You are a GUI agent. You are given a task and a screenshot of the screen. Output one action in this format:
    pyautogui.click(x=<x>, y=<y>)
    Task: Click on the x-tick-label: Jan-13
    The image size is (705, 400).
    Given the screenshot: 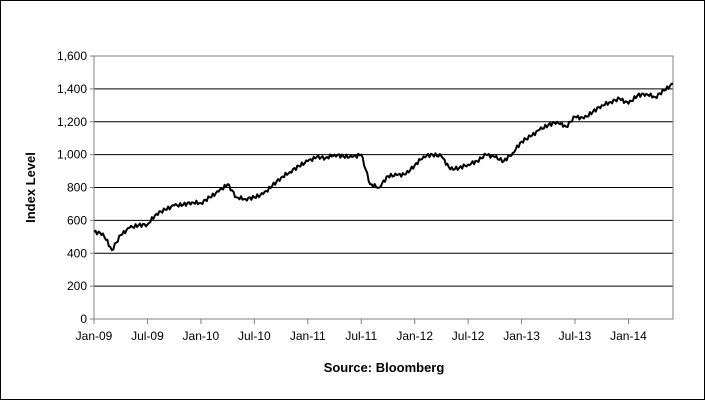 What is the action you would take?
    pyautogui.click(x=521, y=336)
    